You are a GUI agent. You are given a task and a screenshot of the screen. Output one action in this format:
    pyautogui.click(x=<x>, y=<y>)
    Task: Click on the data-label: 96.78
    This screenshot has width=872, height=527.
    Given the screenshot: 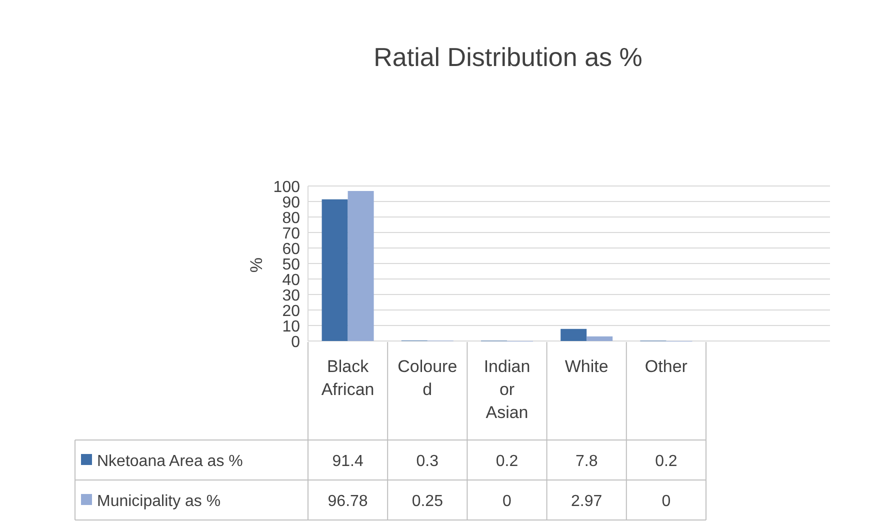 What is the action you would take?
    pyautogui.click(x=348, y=501)
    